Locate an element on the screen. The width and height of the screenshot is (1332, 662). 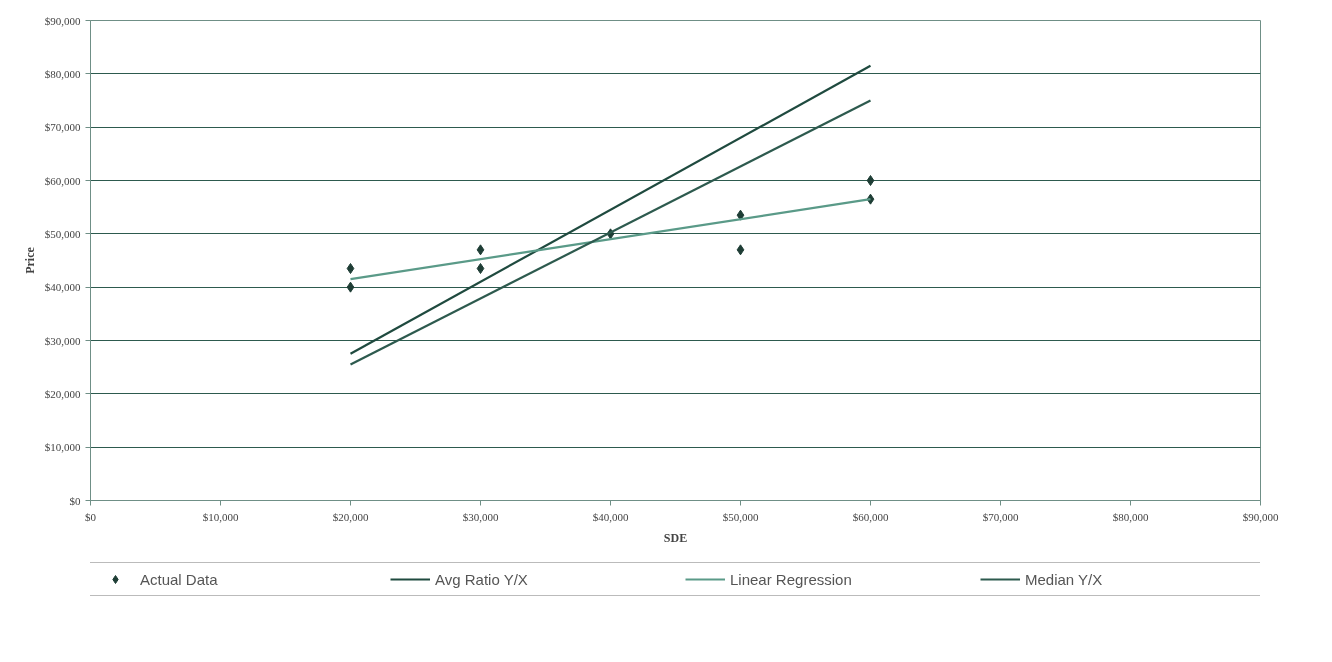
y-tick-label: $20,000 is located at coordinates (62, 393).